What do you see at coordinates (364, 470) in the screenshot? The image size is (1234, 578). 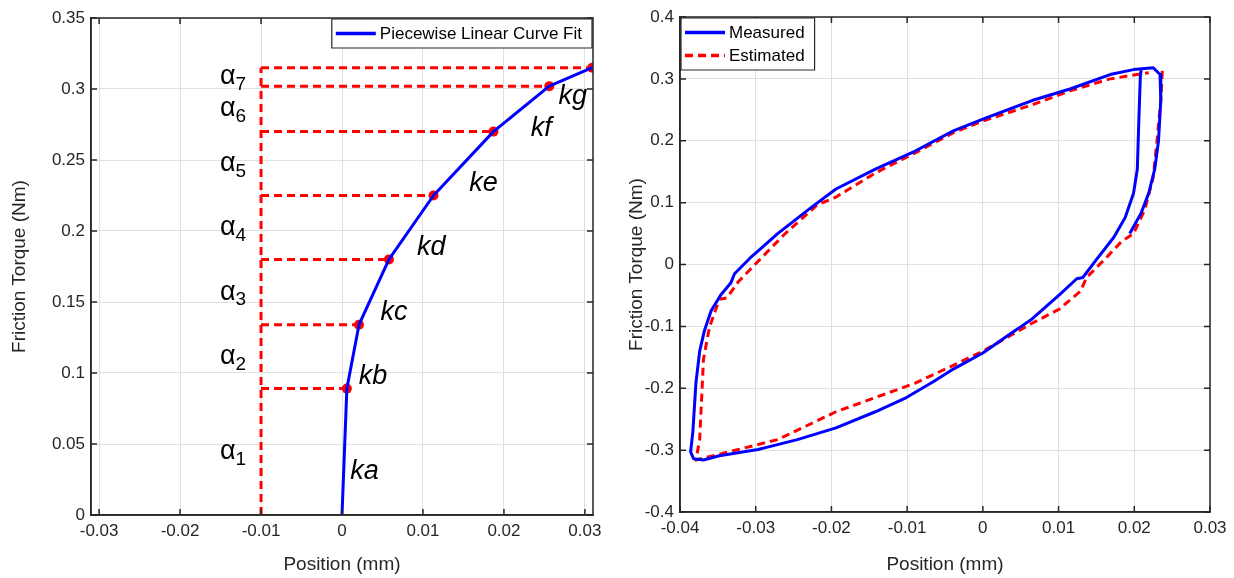 I see `annotation: ka` at bounding box center [364, 470].